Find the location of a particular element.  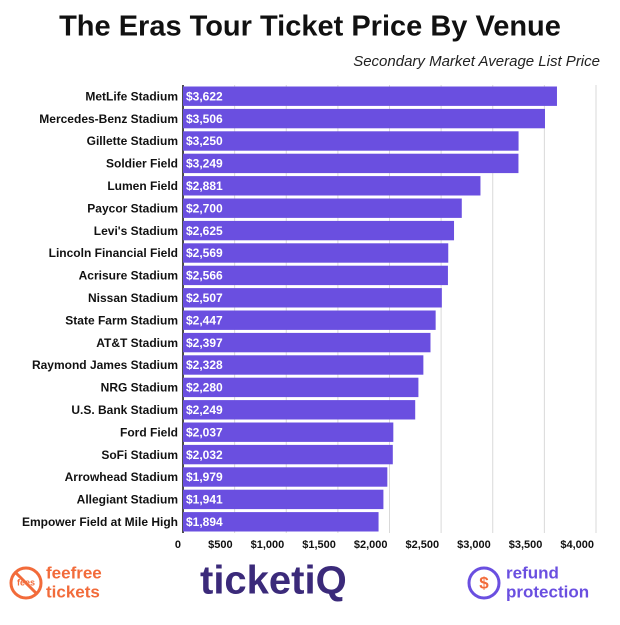

dollar-icon: $ is located at coordinates (484, 582).